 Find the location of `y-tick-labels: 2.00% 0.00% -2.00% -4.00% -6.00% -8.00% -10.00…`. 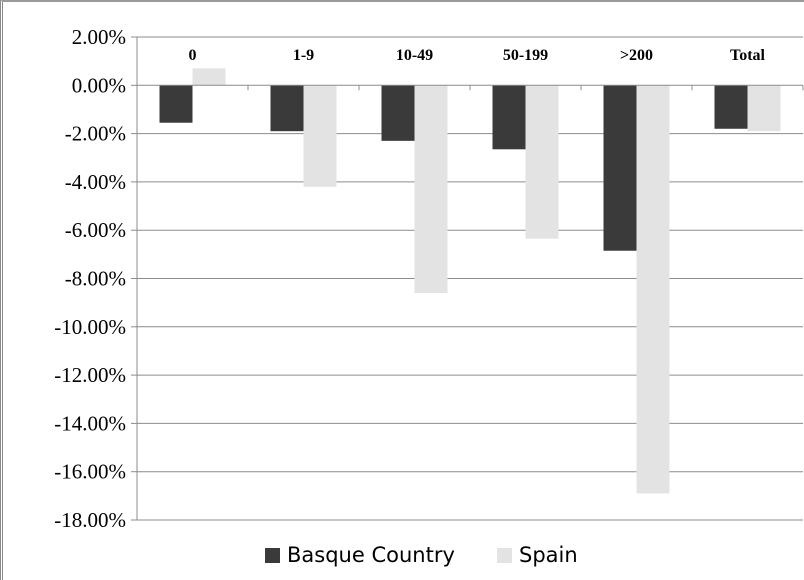

y-tick-labels: 2.00% 0.00% -2.00% -4.00% -6.00% -8.00% -10.00… is located at coordinates (90, 278).